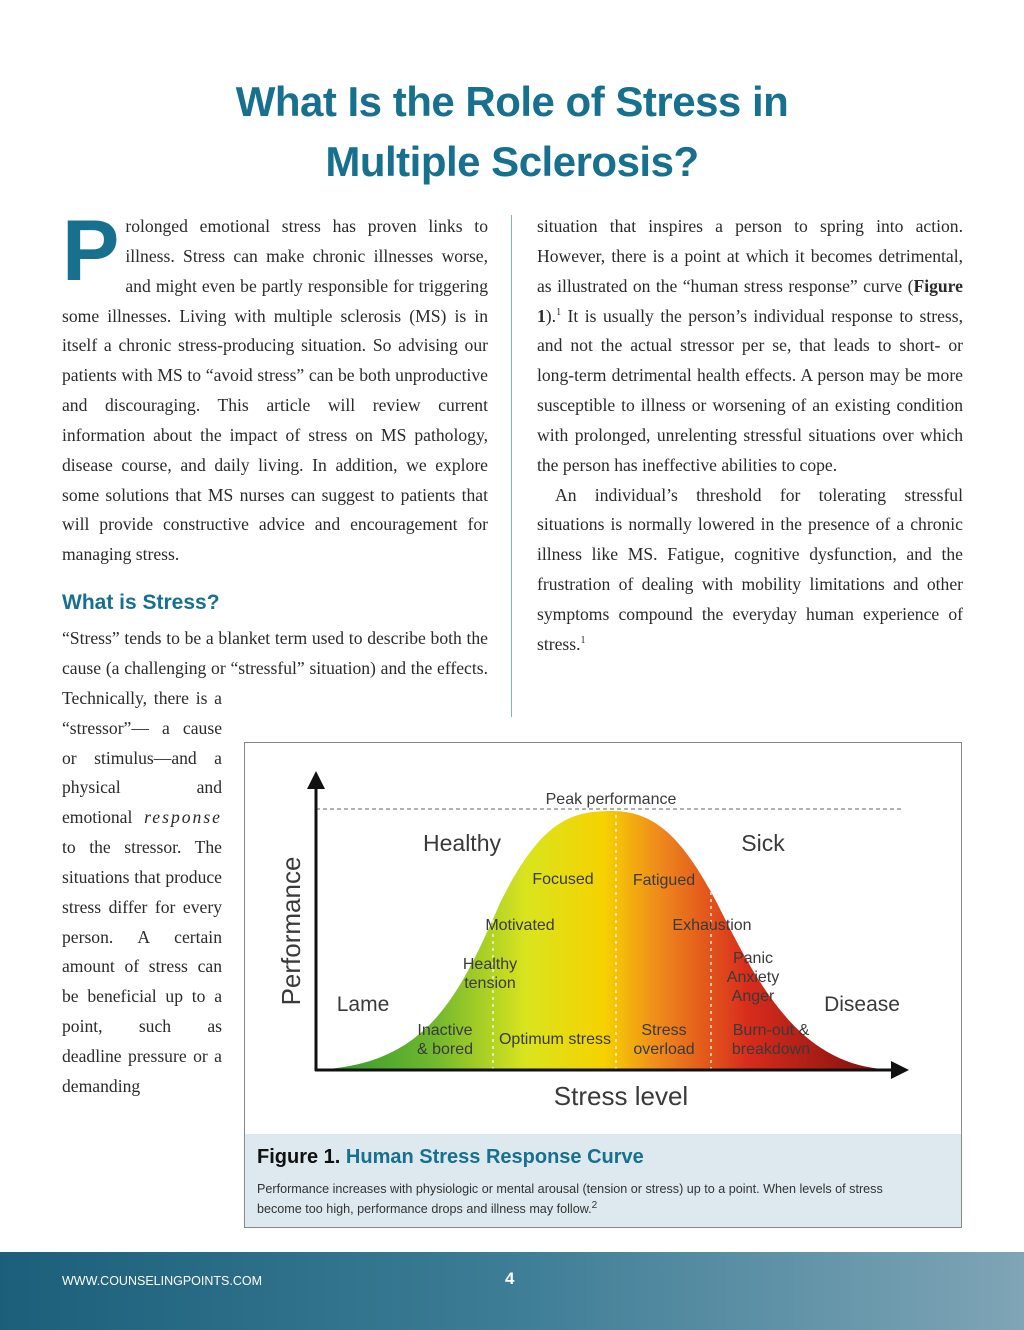 The width and height of the screenshot is (1024, 1330). I want to click on label-line: Stress level, so click(621, 1096).